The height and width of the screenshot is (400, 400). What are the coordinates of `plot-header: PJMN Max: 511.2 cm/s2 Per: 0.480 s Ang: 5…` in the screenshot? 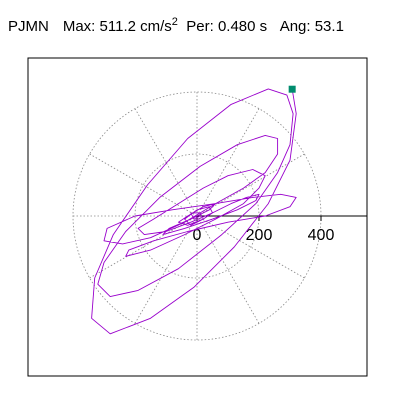 It's located at (176, 25).